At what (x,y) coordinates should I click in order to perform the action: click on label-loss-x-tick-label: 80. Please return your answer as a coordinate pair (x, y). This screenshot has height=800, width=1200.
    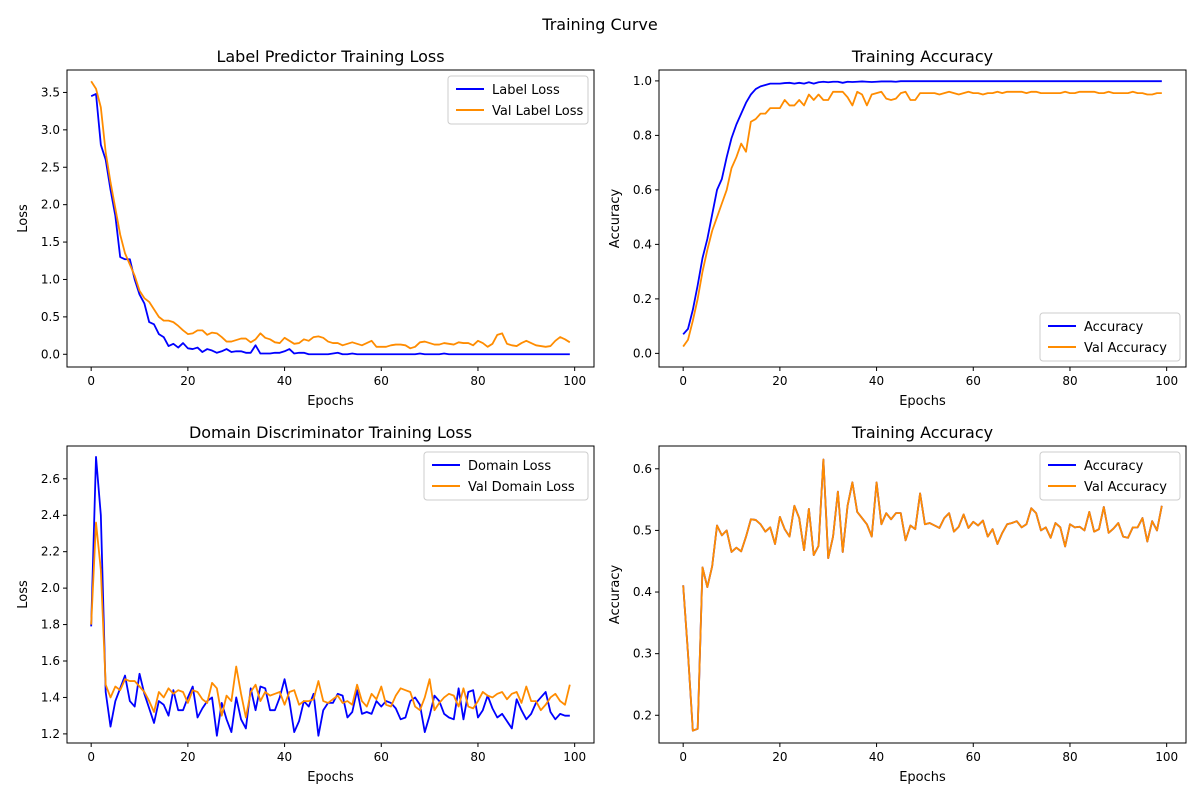
    Looking at the image, I should click on (477, 381).